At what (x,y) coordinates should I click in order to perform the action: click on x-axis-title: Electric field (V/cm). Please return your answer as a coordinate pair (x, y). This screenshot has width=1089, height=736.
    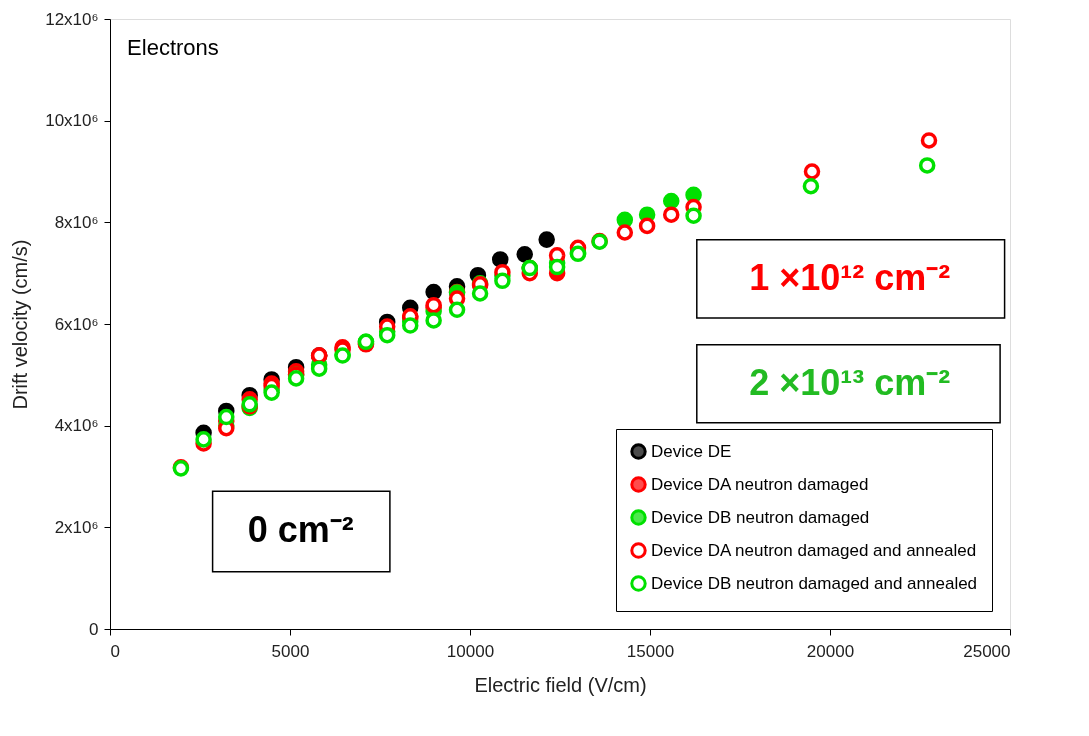
    Looking at the image, I should click on (560, 684).